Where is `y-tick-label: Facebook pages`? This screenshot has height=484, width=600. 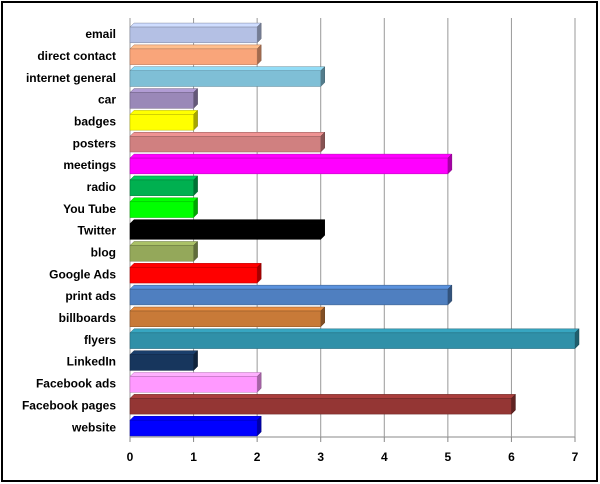
y-tick-label: Facebook pages is located at coordinates (69, 405).